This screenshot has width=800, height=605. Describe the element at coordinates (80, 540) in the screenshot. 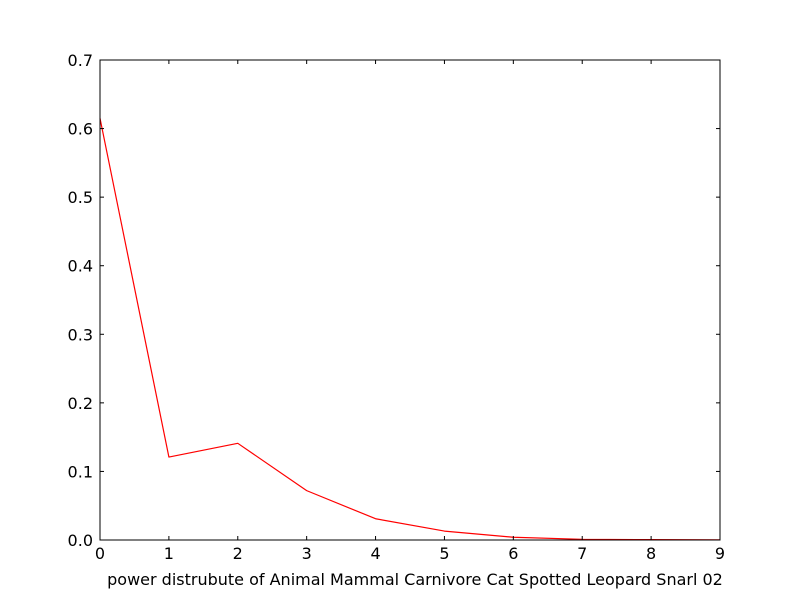

I see `y-tick-label: 0.0` at that location.